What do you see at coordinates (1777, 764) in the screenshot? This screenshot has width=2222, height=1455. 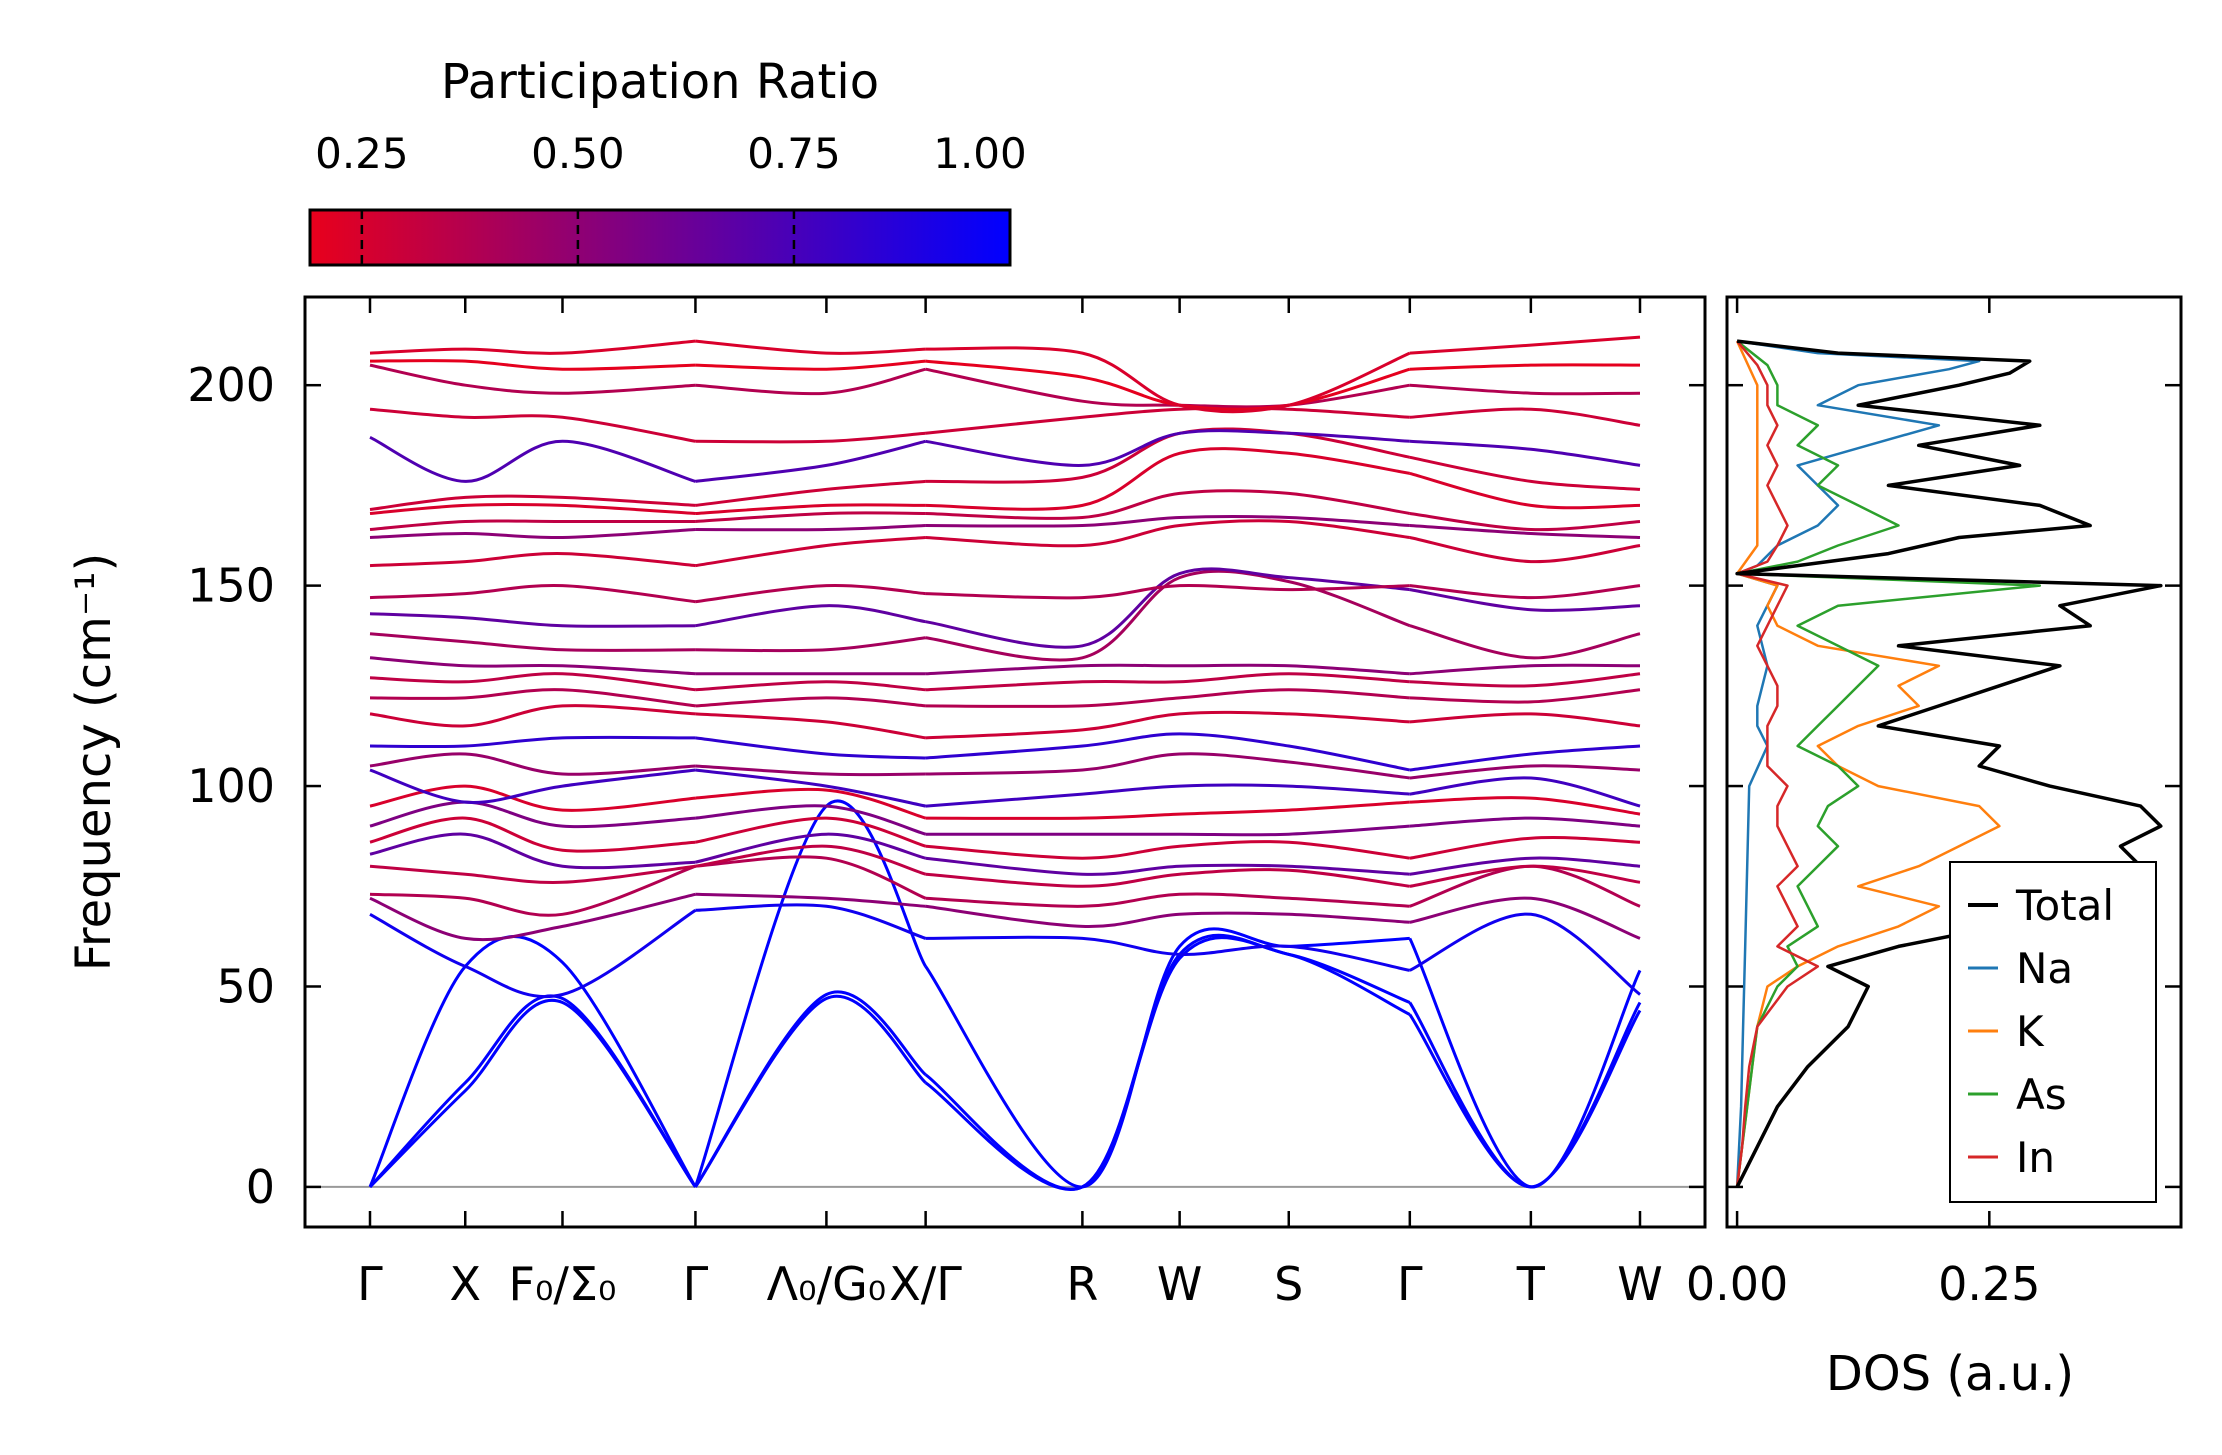 I see `dos-series-in` at bounding box center [1777, 764].